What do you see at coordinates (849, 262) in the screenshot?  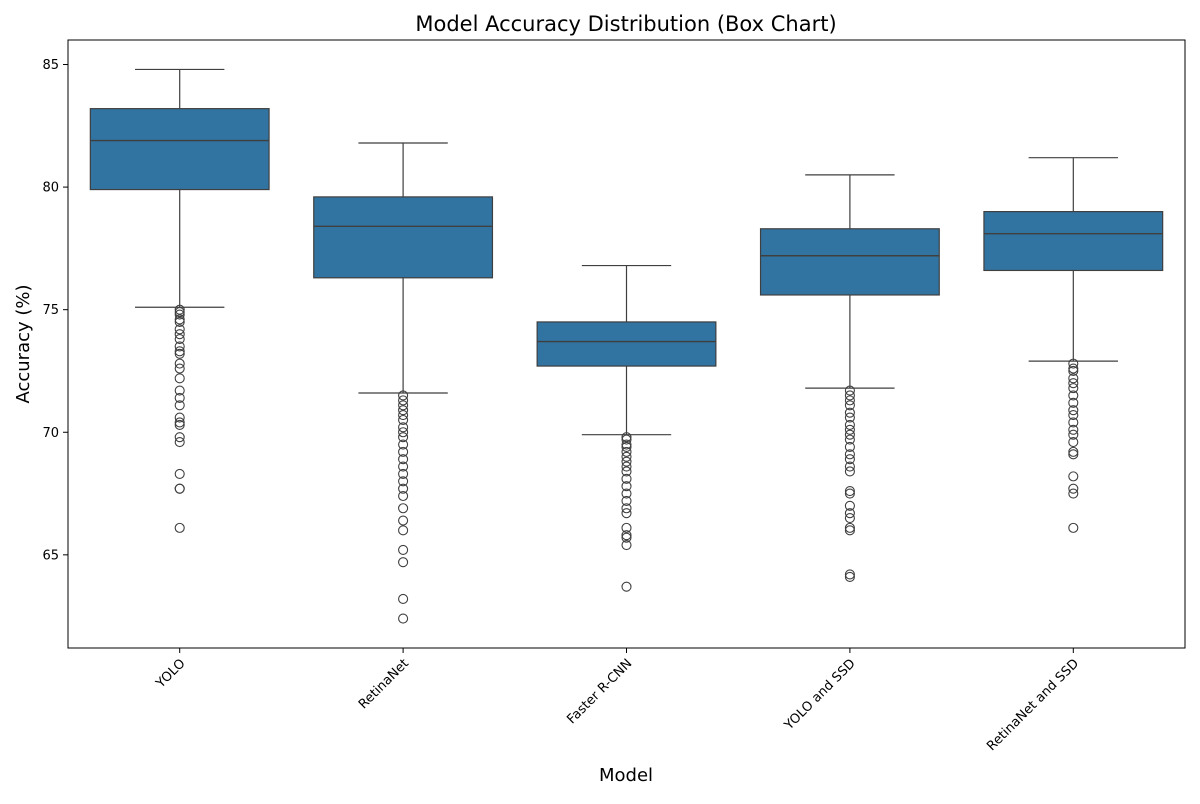 I see `box-yolo-and-ssd` at bounding box center [849, 262].